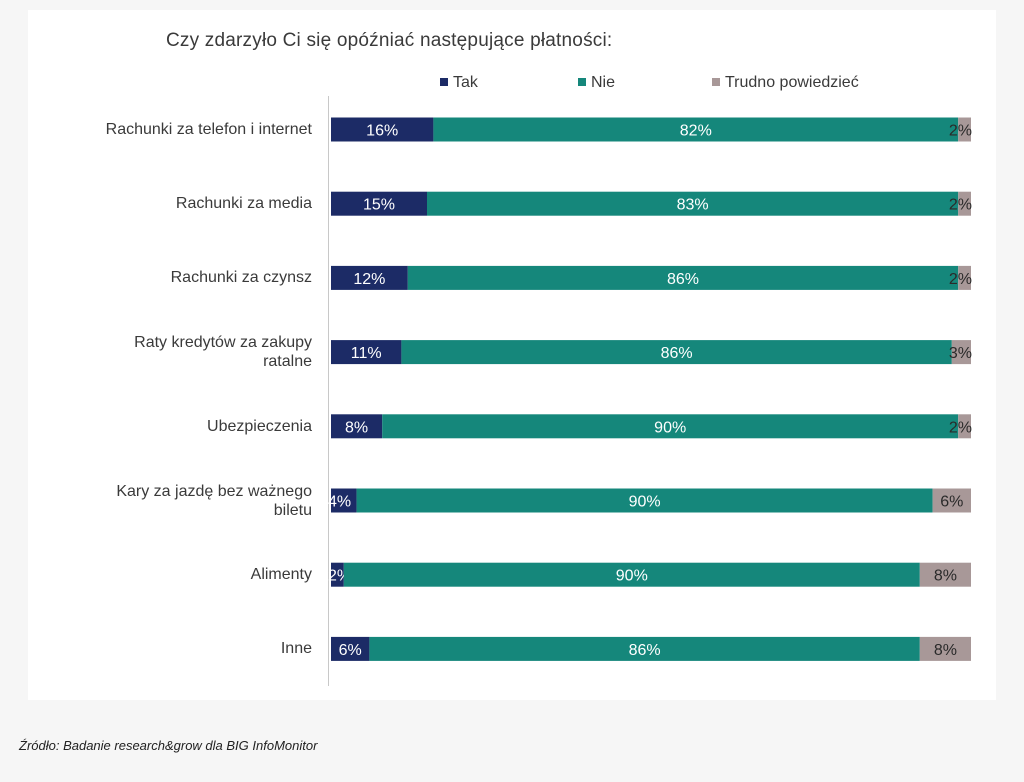  Describe the element at coordinates (512, 85) in the screenshot. I see `chart-legend: Tak Nie Trudno powiedzieć` at that location.